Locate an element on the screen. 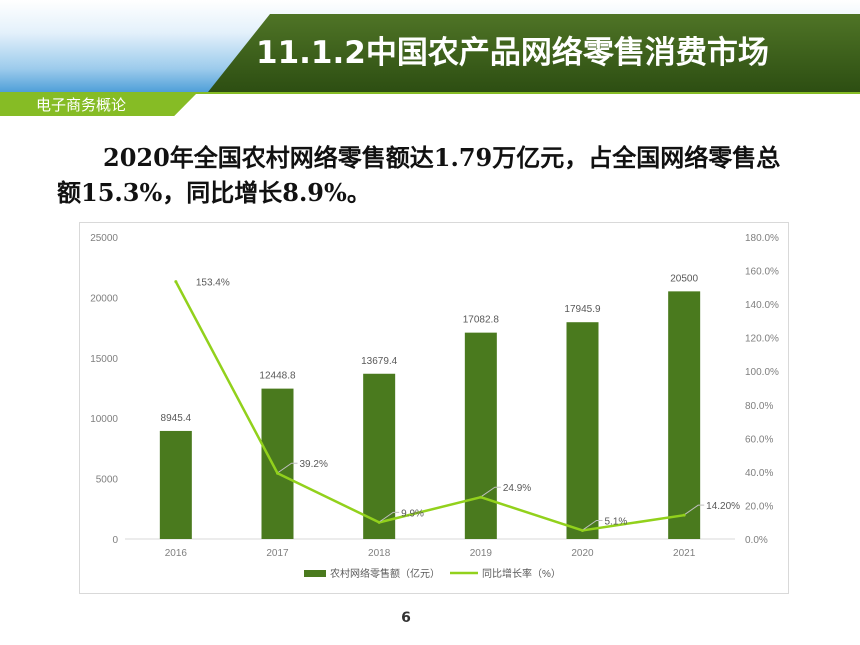 This screenshot has height=645, width=860. y-right-tick-label: 140.0% is located at coordinates (762, 305).